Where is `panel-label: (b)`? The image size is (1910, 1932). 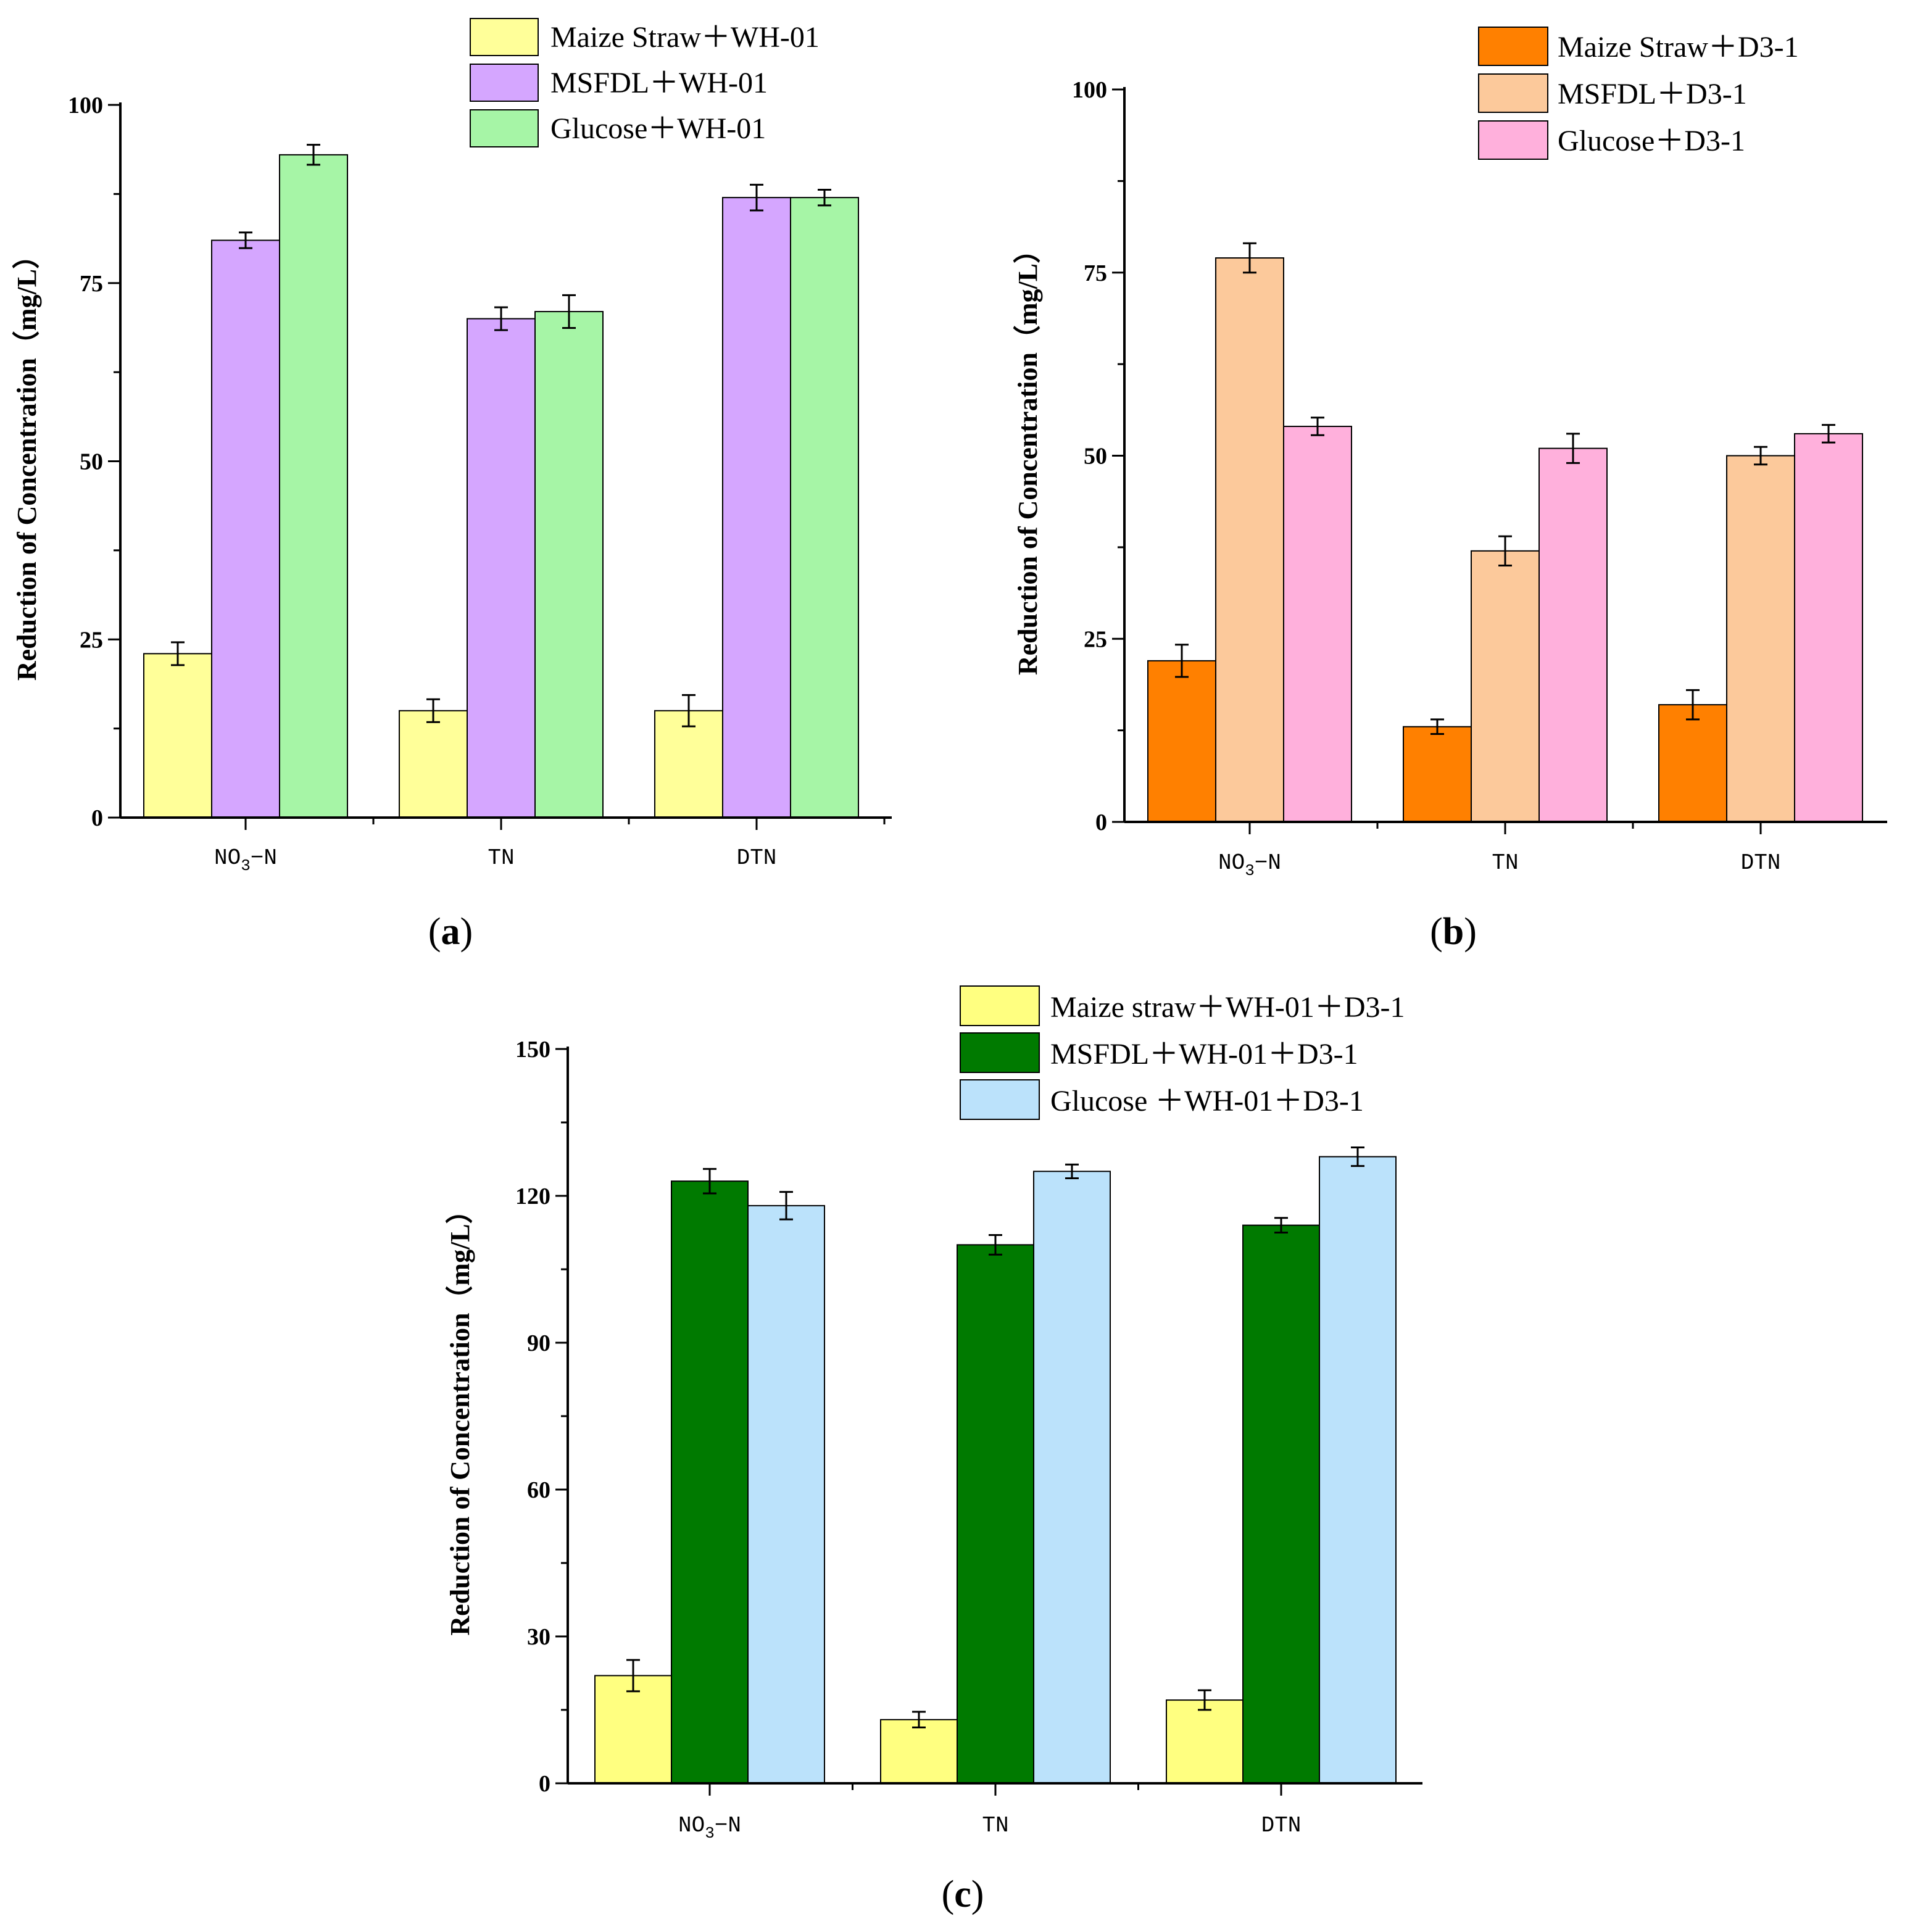
panel-label: (b) is located at coordinates (1453, 932).